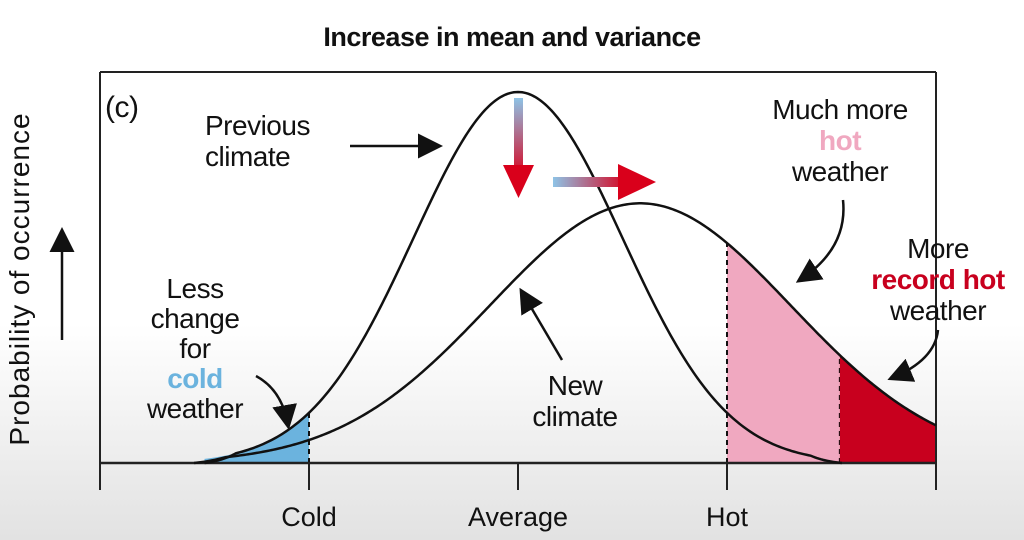  Describe the element at coordinates (256, 437) in the screenshot. I see `shaded-region-cold` at that location.